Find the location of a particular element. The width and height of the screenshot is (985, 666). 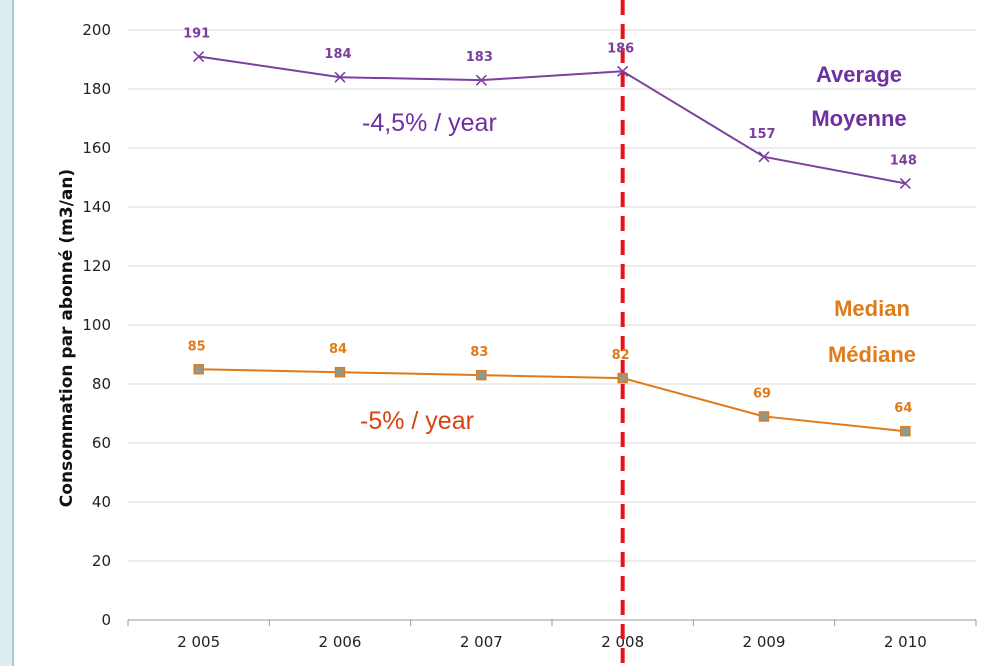

x-tick-label-0: 2 005 is located at coordinates (198, 642).